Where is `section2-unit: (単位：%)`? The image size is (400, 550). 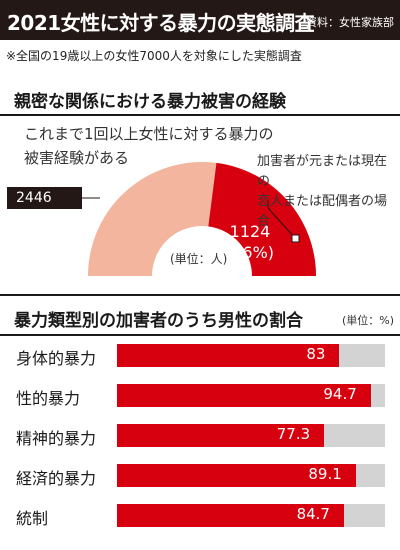
section2-unit: (単位：%) is located at coordinates (367, 320).